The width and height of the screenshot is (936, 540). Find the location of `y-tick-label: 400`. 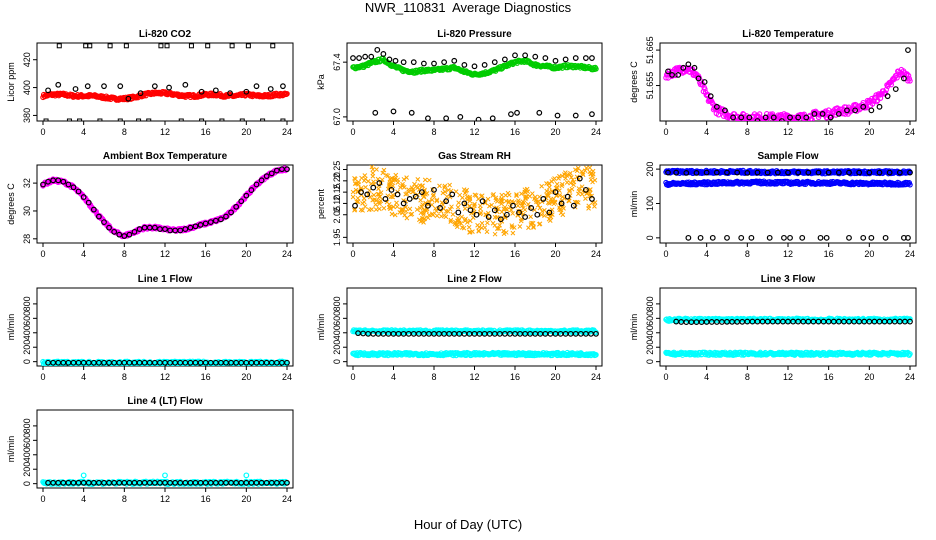

y-tick-label: 400 is located at coordinates (337, 332).